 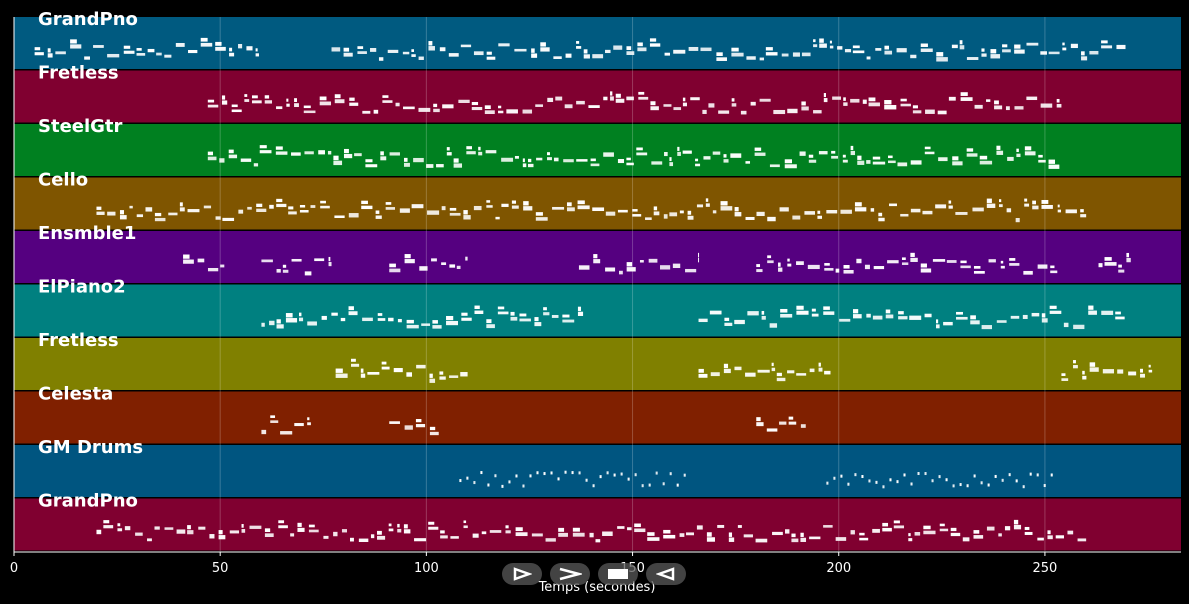 What do you see at coordinates (618, 574) in the screenshot?
I see `stop-button` at bounding box center [618, 574].